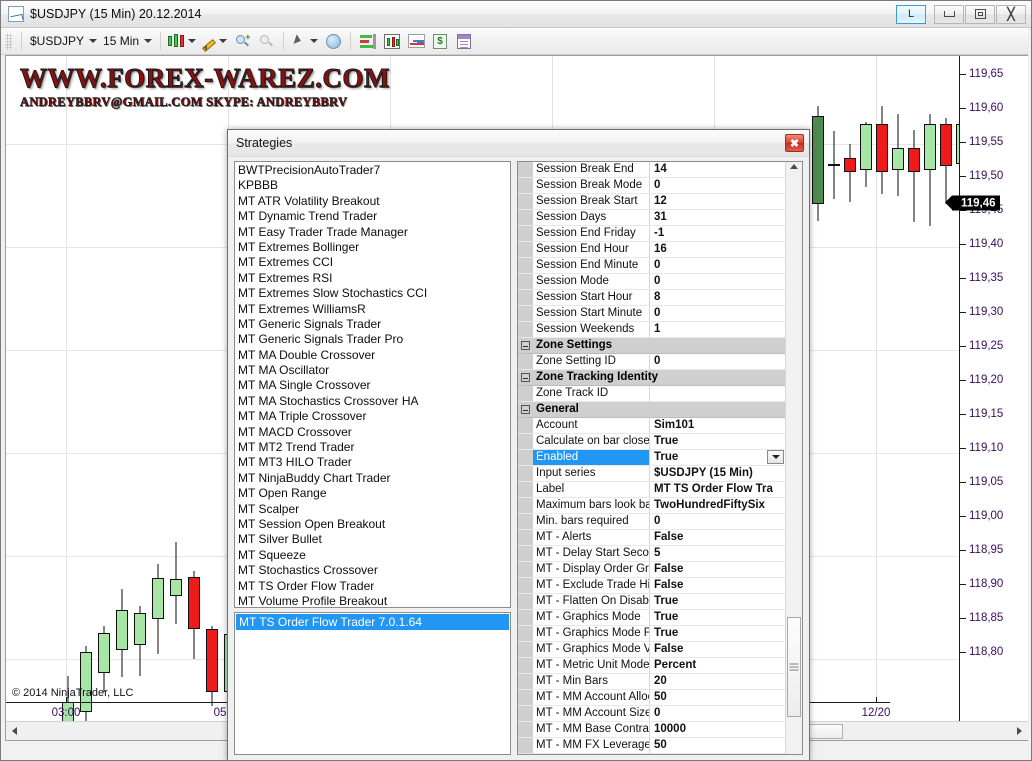  I want to click on zoom-in-button: +, so click(242, 41).